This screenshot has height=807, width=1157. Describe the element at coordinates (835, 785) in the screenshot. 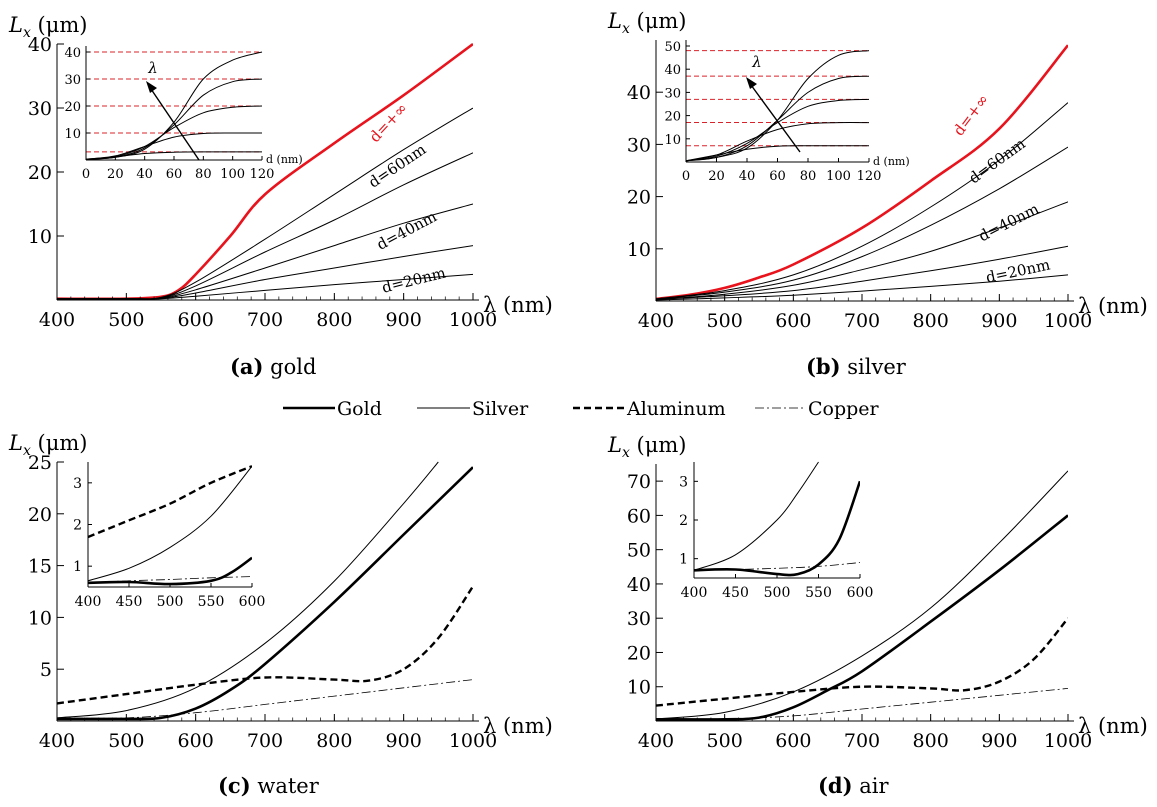

I see `caption-d-letter: (d)` at that location.